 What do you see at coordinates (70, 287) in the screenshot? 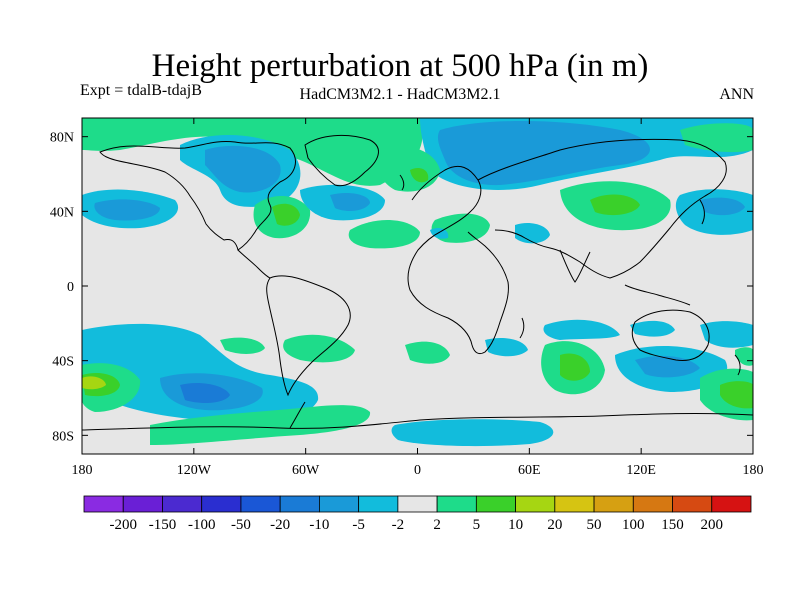
I see `lat-tick-label: 0` at bounding box center [70, 287].